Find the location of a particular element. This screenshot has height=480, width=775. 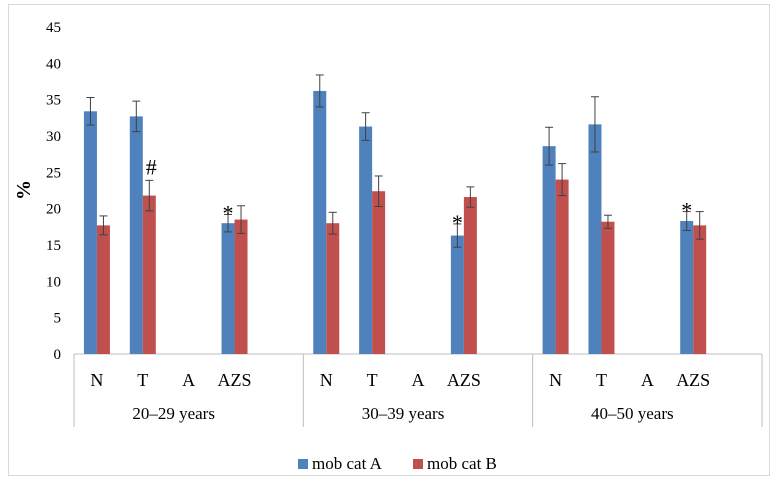

y-tick-label: 15 is located at coordinates (53, 246).